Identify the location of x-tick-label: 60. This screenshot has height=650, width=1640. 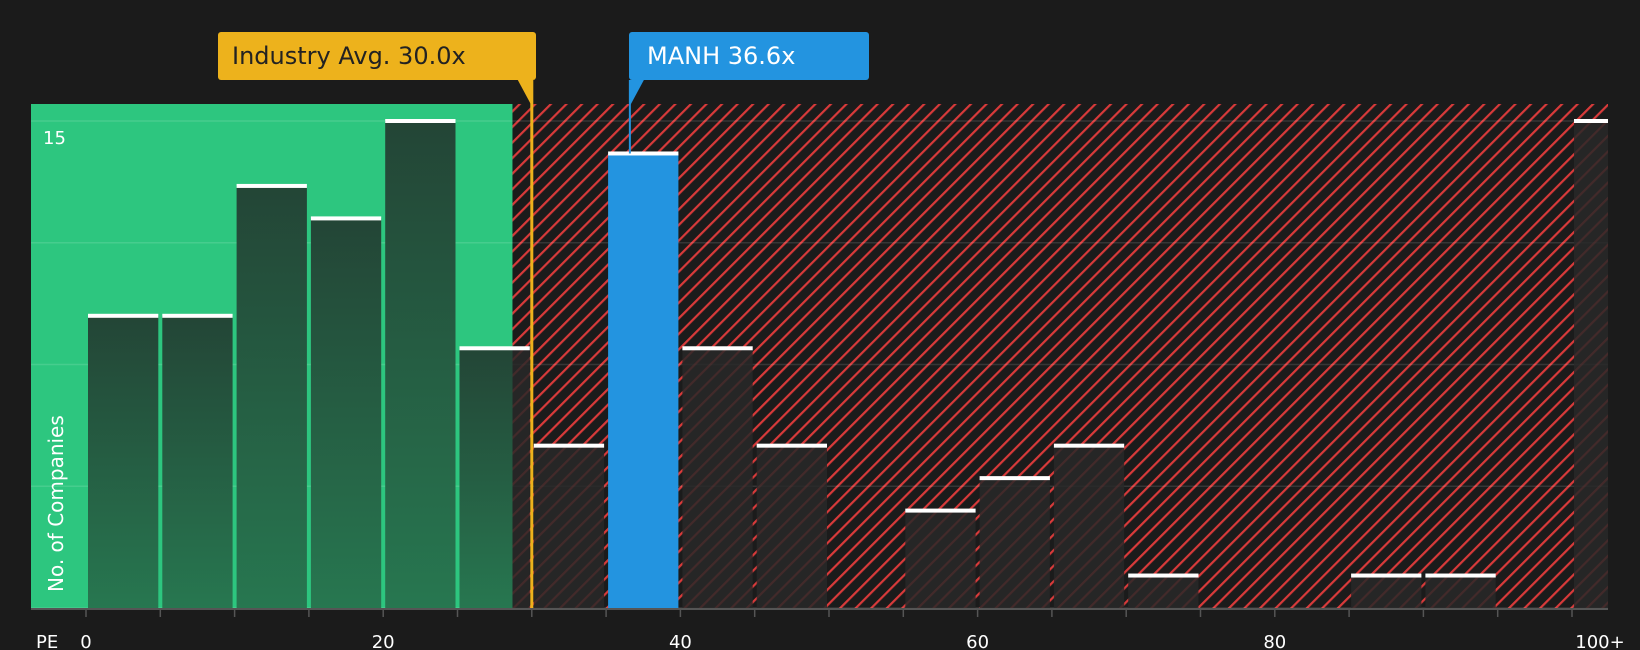
(977, 641).